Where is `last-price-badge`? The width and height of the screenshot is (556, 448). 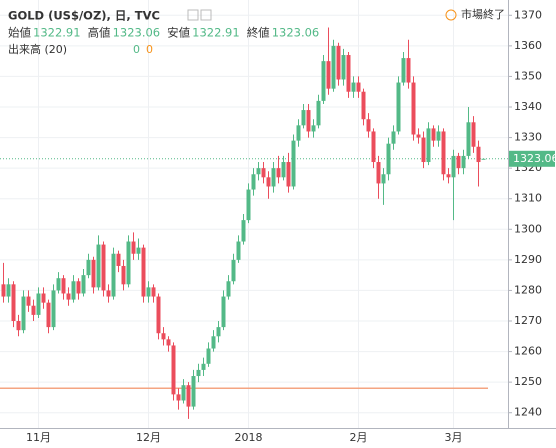
last-price-badge is located at coordinates (532, 158).